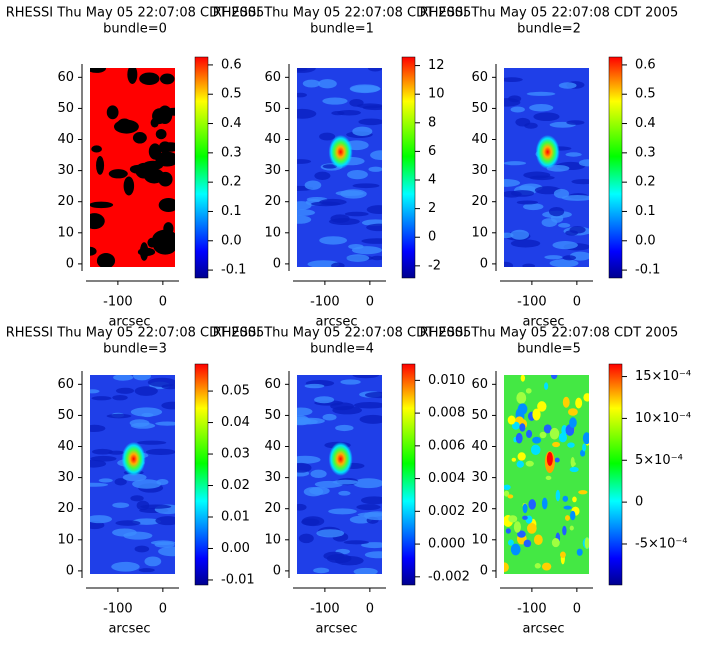  Describe the element at coordinates (135, 29) in the screenshot. I see `chart-subtitle: bundle=0` at that location.